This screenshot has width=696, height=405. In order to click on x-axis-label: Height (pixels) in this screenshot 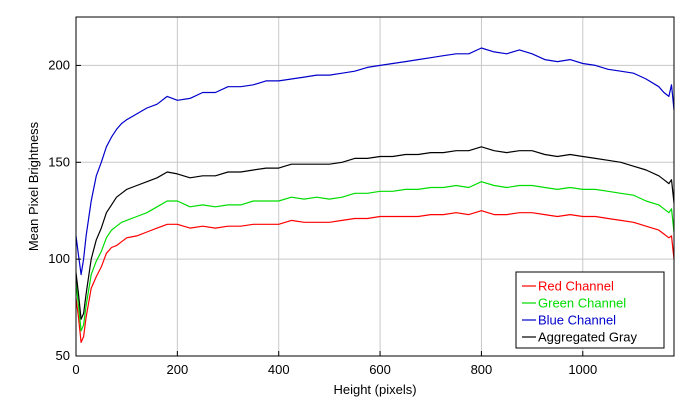, I will do `click(374, 389)`.